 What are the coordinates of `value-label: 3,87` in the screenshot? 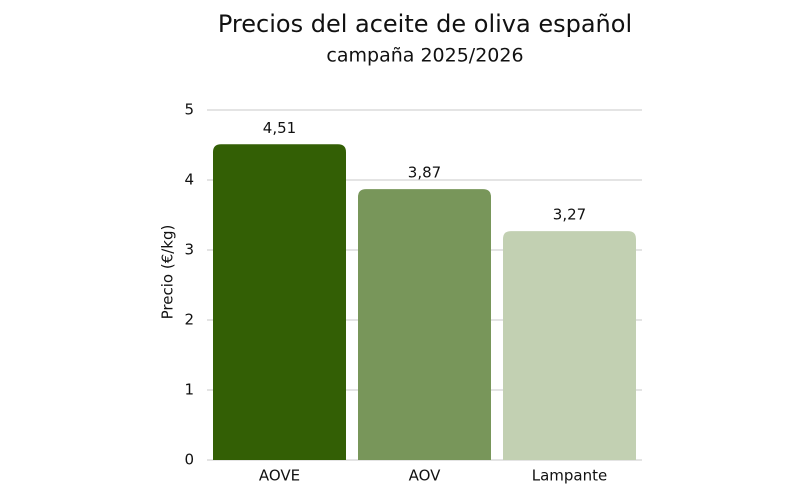 It's located at (424, 173).